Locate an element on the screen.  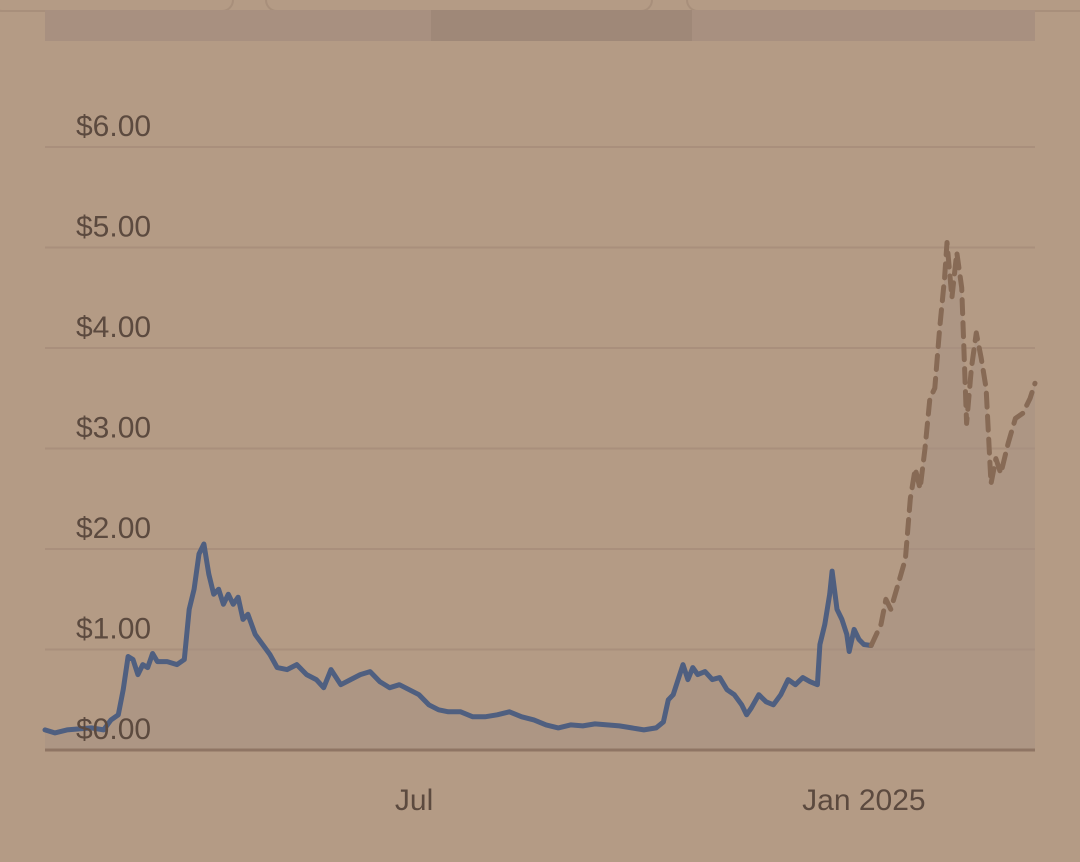
y-tick-label: $0.00 is located at coordinates (113, 729).